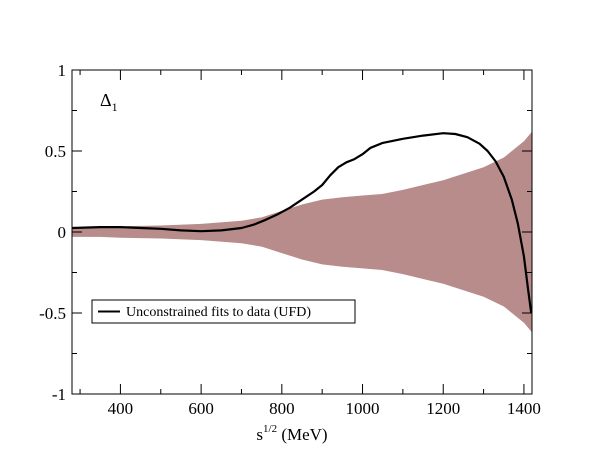 The width and height of the screenshot is (599, 463). What do you see at coordinates (302, 434) in the screenshot?
I see `x-axis-title-rest: (MeV)` at bounding box center [302, 434].